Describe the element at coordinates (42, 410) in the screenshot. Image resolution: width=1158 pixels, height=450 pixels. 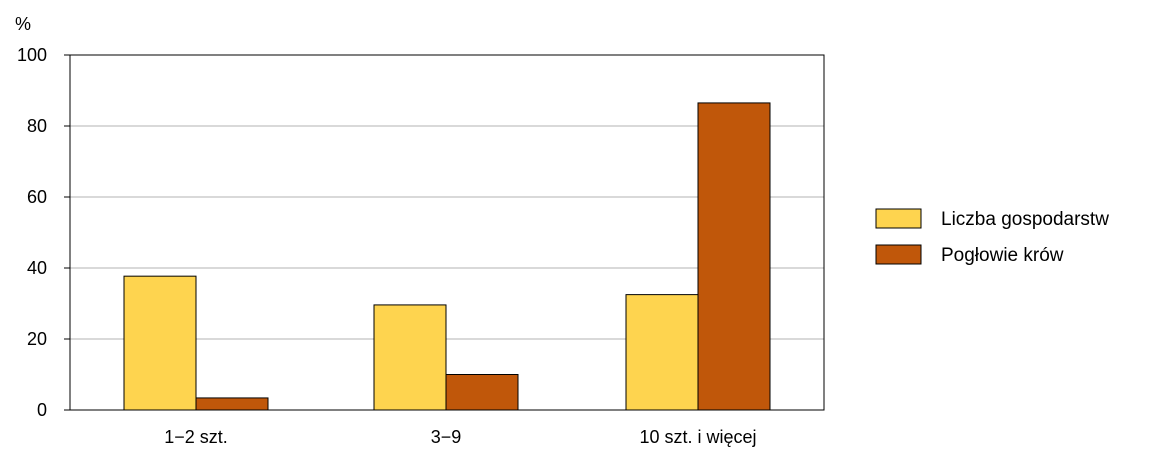
I see `y-tick-label: 0` at that location.